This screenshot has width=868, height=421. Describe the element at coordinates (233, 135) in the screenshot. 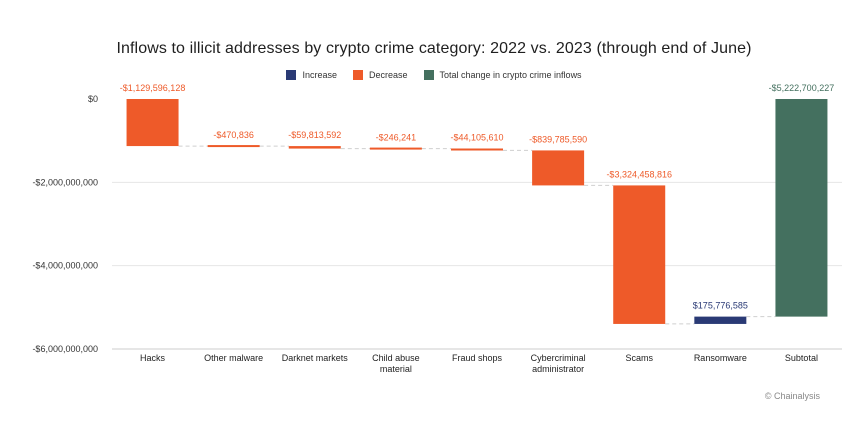

I see `data-label: -$470,836` at that location.